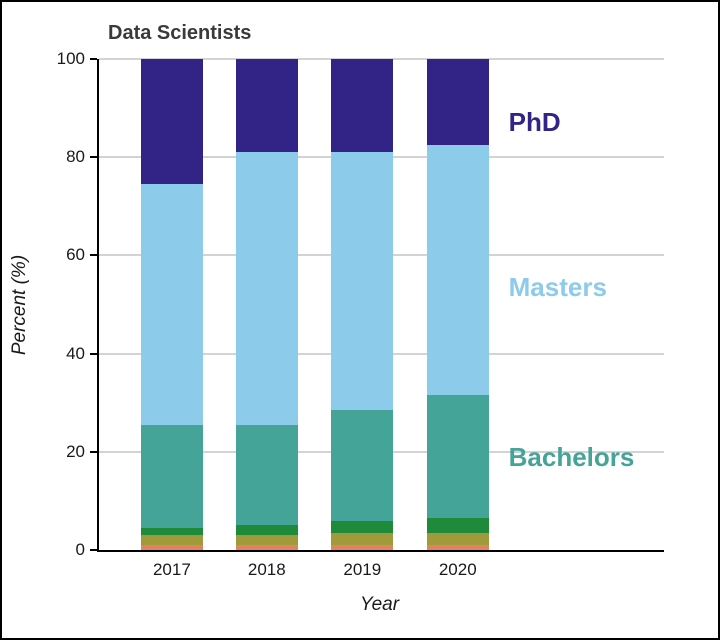 The width and height of the screenshot is (720, 640). I want to click on bar-segment-2019-Masters, so click(362, 281).